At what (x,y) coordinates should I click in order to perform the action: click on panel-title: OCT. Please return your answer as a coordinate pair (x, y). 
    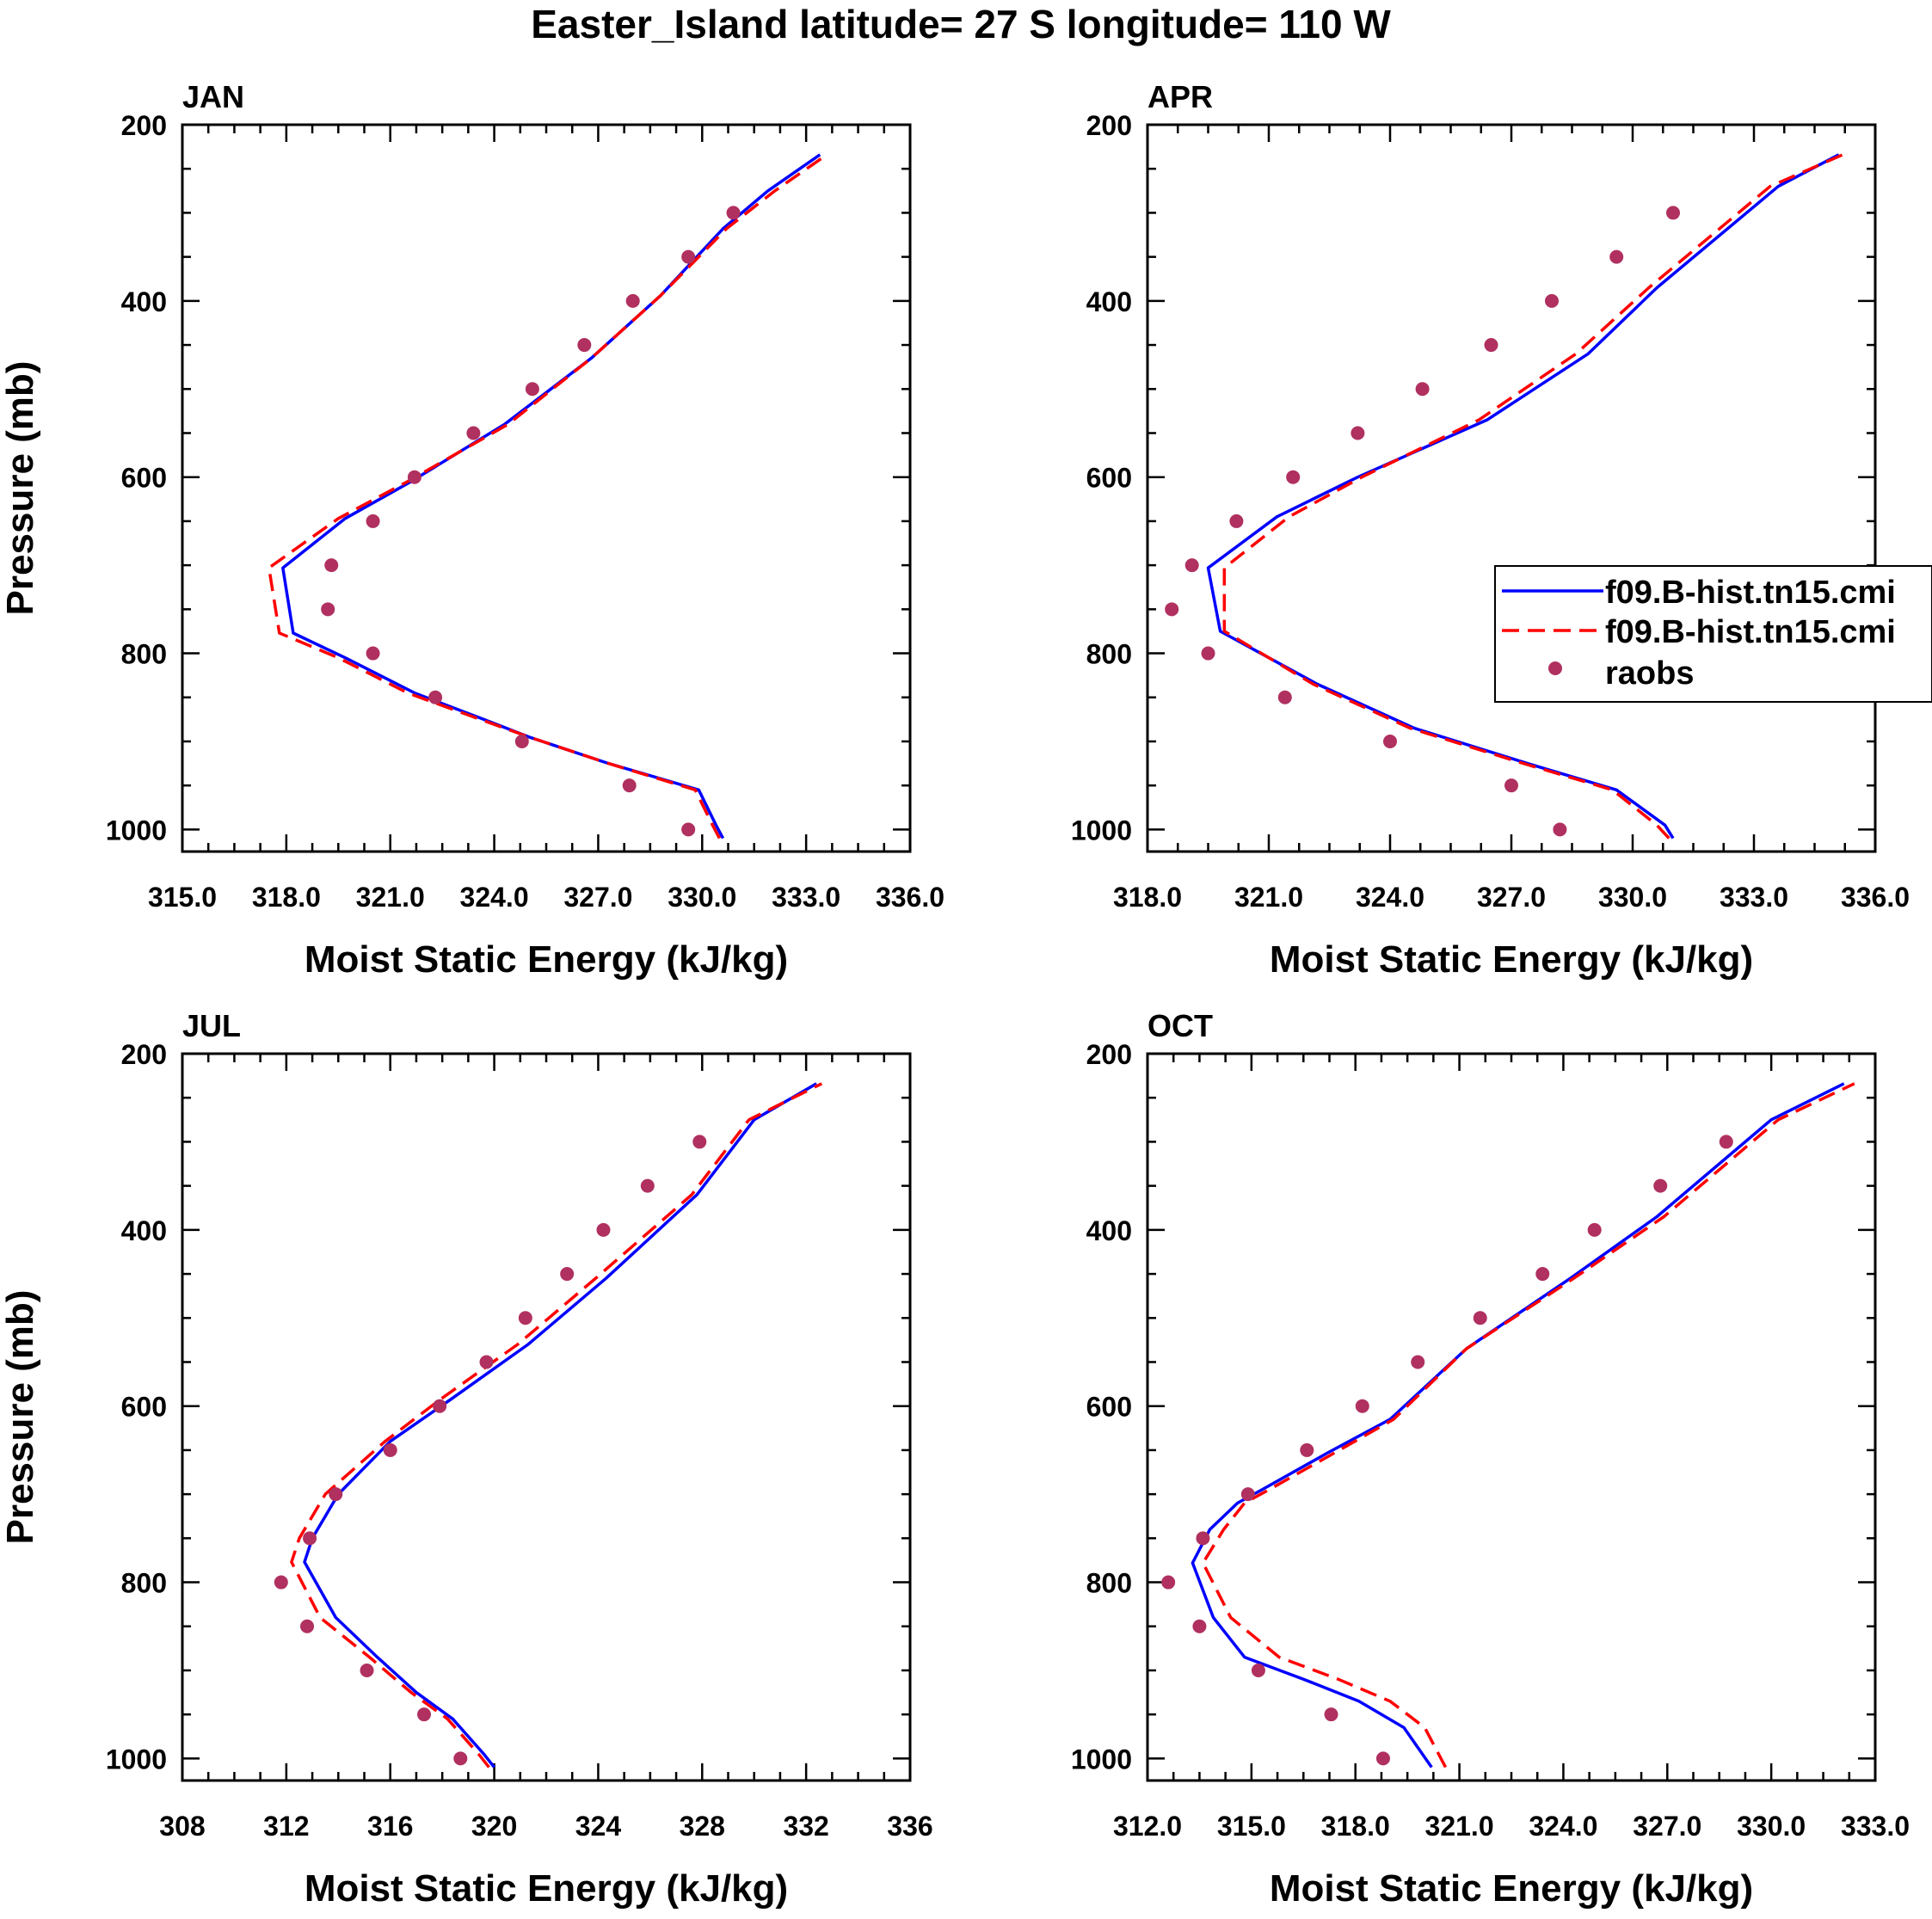
    Looking at the image, I should click on (1180, 1025).